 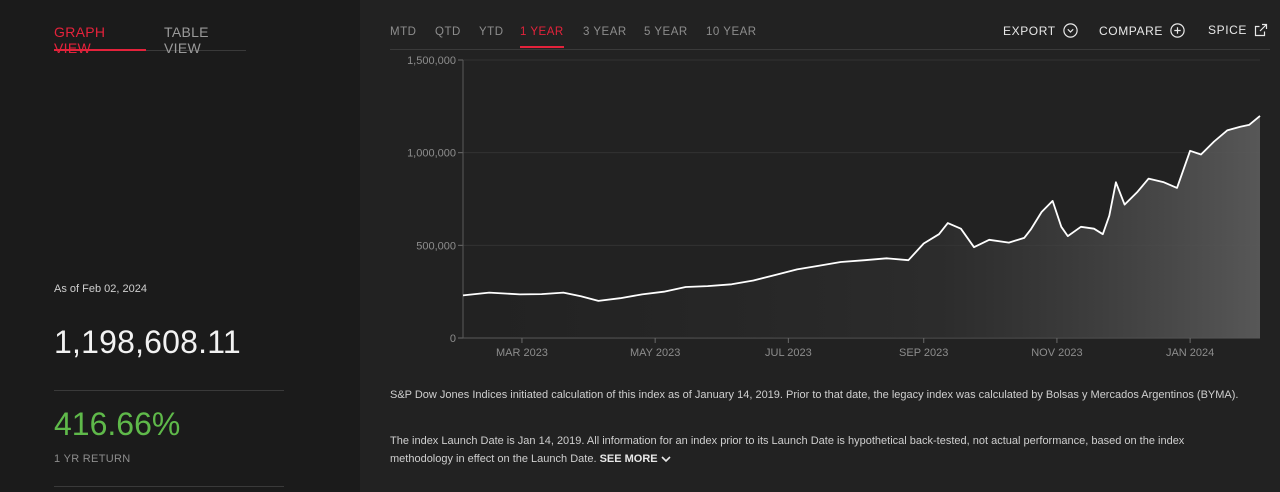 I want to click on chevron-down-icon, so click(x=666, y=459).